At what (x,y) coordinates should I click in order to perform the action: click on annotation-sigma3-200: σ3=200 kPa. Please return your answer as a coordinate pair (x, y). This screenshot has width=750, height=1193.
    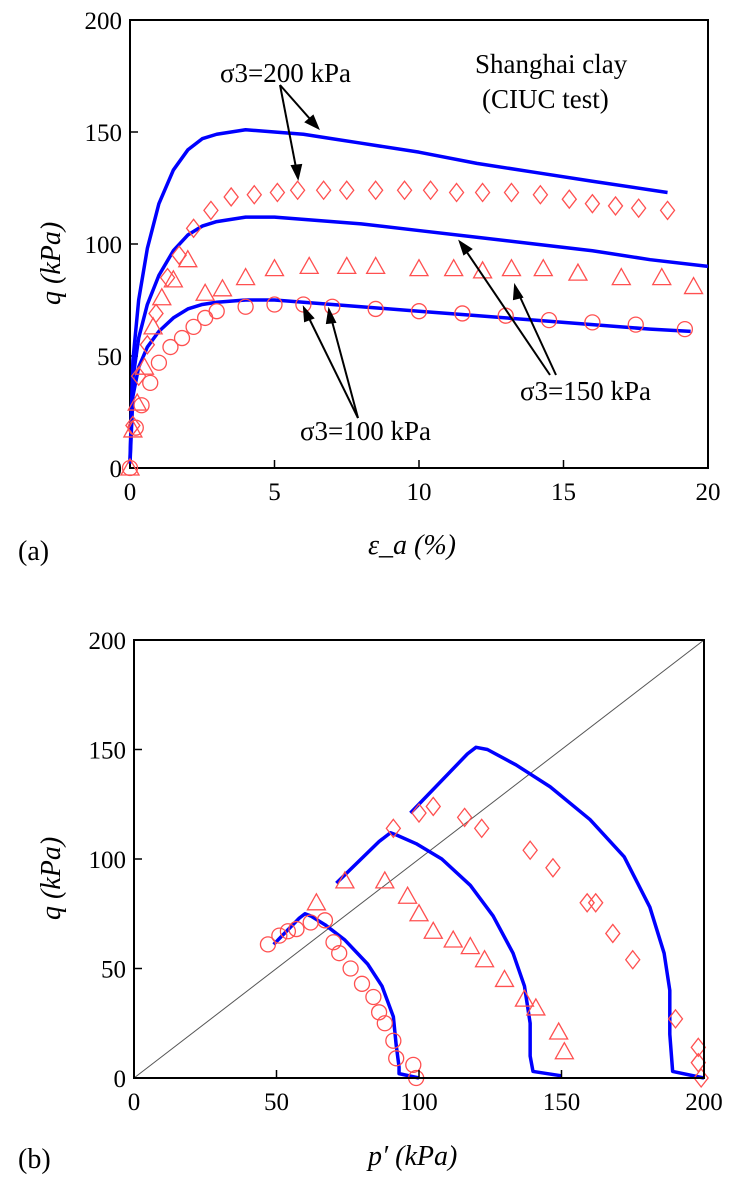
    Looking at the image, I should click on (285, 73).